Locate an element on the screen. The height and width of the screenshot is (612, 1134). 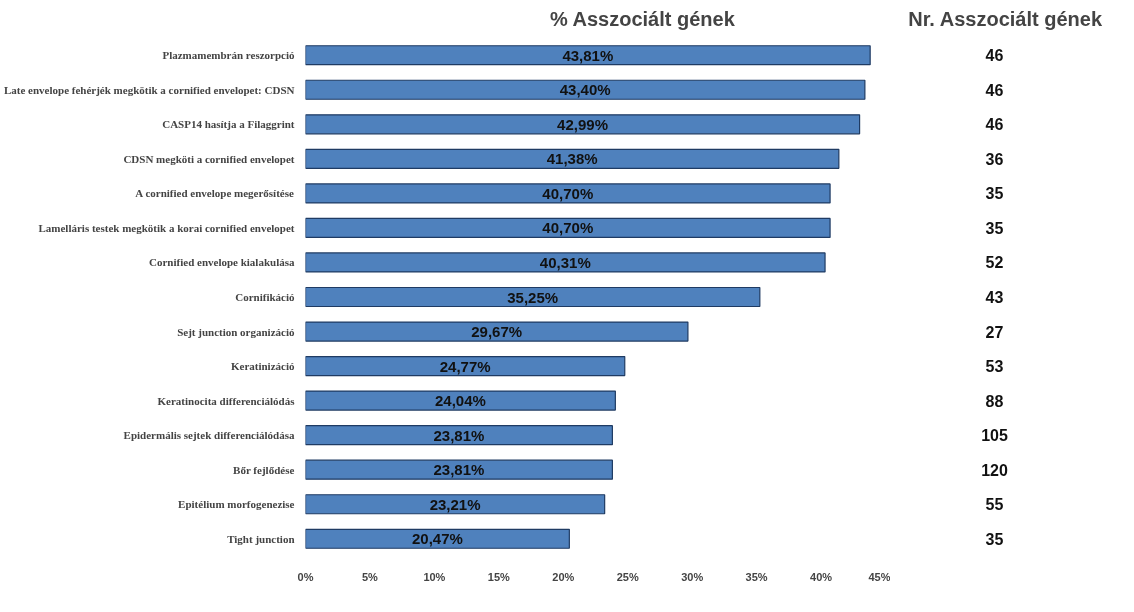
data-label: 43,40% is located at coordinates (585, 90).